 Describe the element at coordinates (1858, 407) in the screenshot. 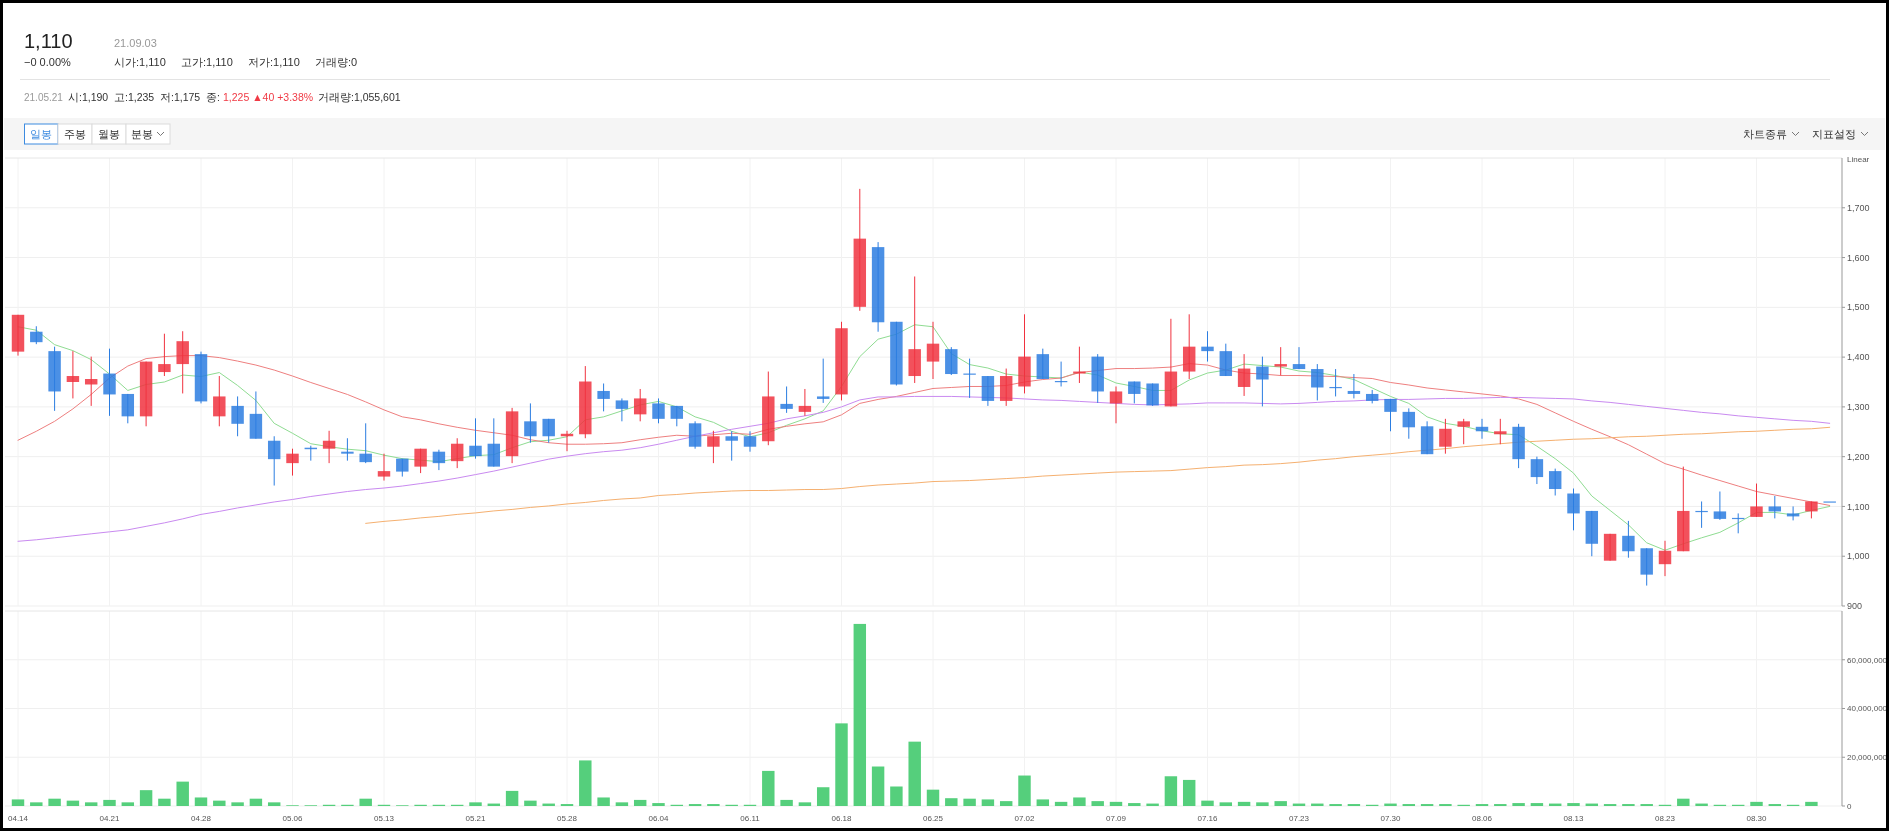

I see `y-tick-label: 1,300` at that location.